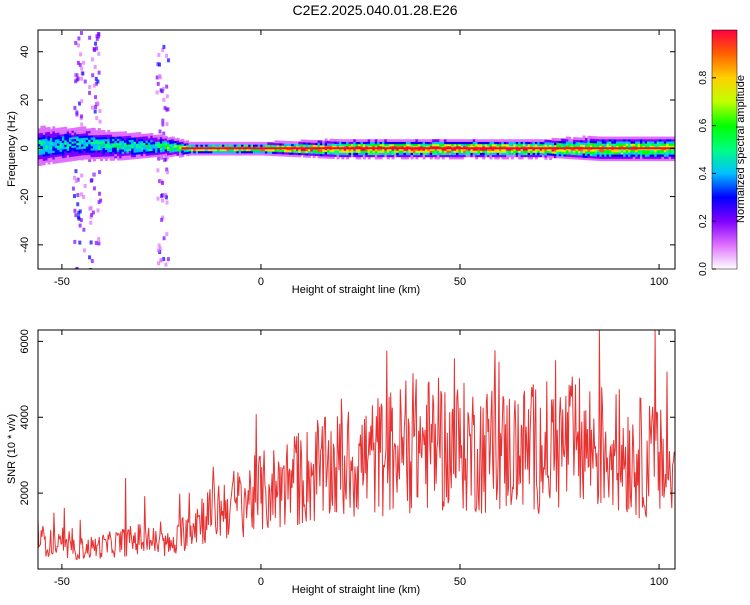 Image resolution: width=750 pixels, height=605 pixels. What do you see at coordinates (659, 582) in the screenshot?
I see `snr-xtick-label: 100` at bounding box center [659, 582].